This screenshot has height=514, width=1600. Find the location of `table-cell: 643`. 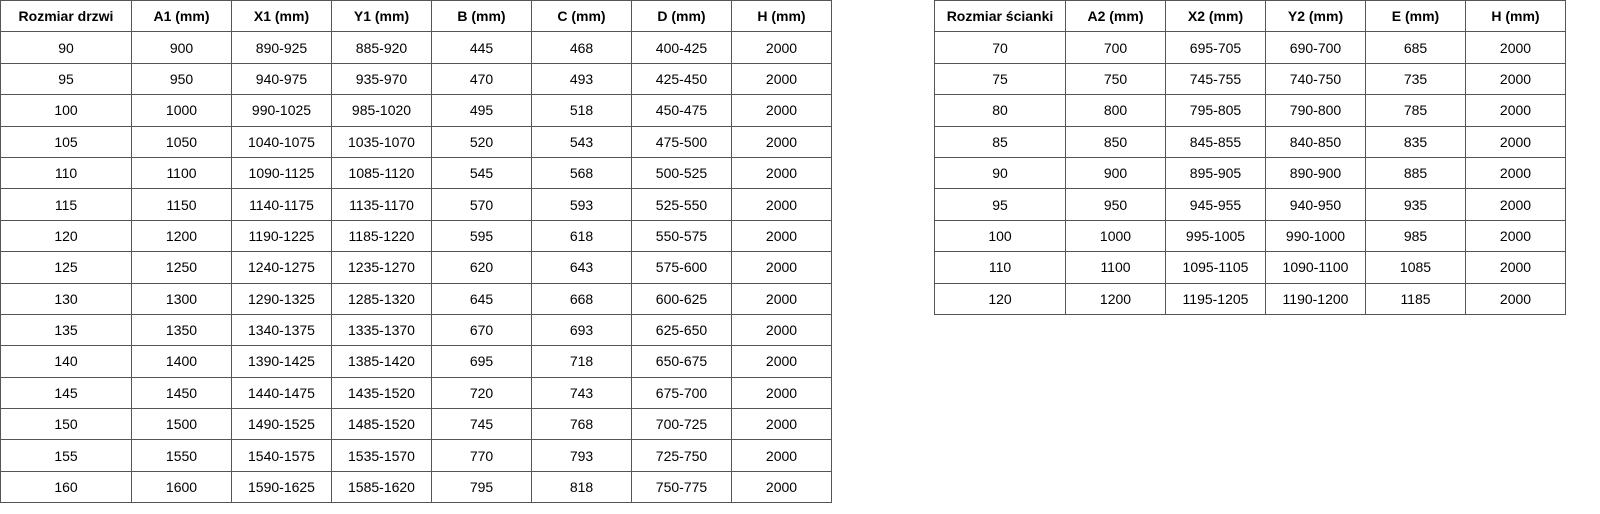

table-cell: 643 is located at coordinates (581, 267).